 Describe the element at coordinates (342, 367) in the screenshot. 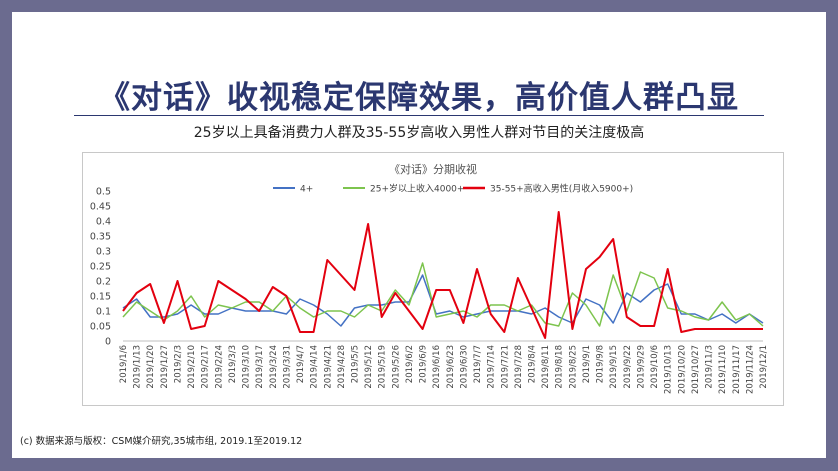

I see `x-tick-label: 2019/4/28` at that location.